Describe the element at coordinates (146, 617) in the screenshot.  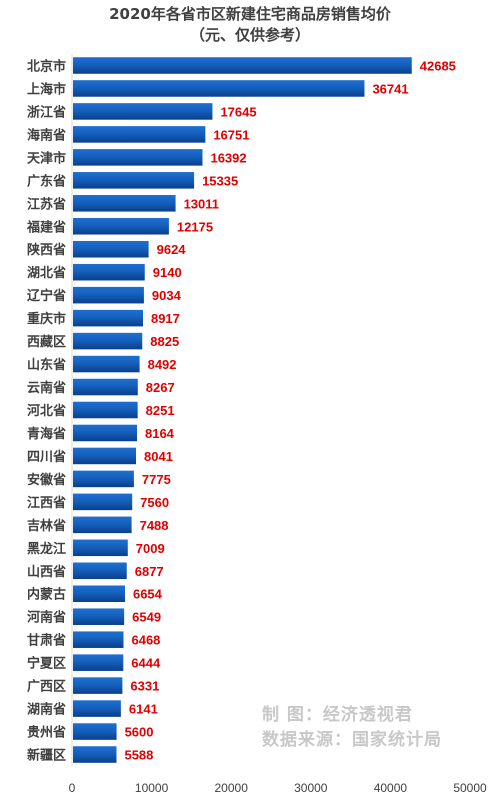
I see `data-label: 6549` at that location.